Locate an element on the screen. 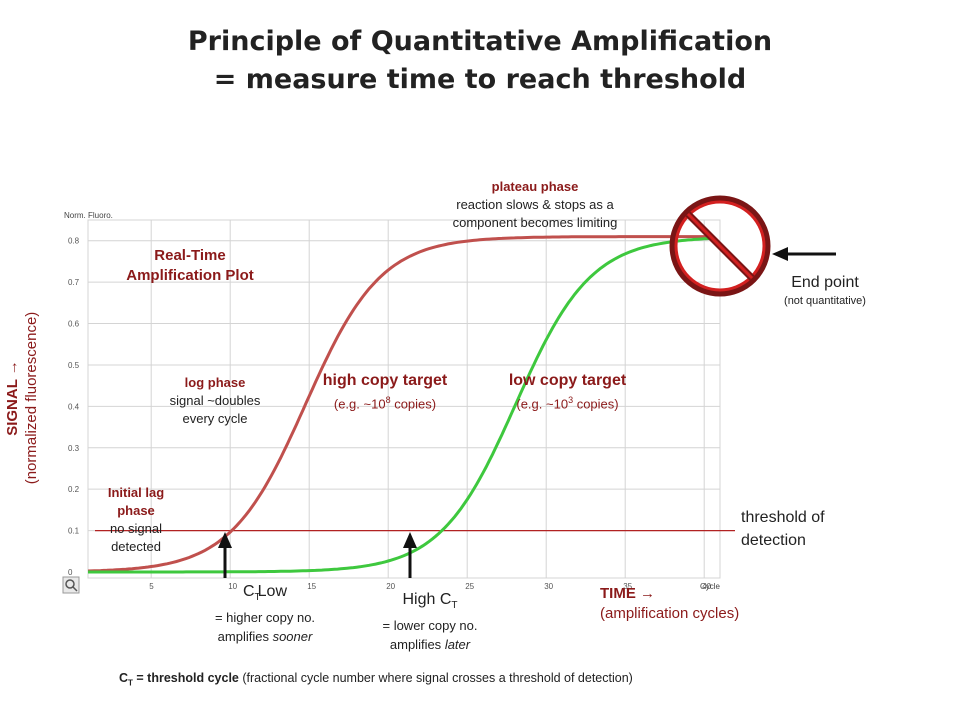  high-copy-count: (e.g. ~108 copies) is located at coordinates (385, 402).